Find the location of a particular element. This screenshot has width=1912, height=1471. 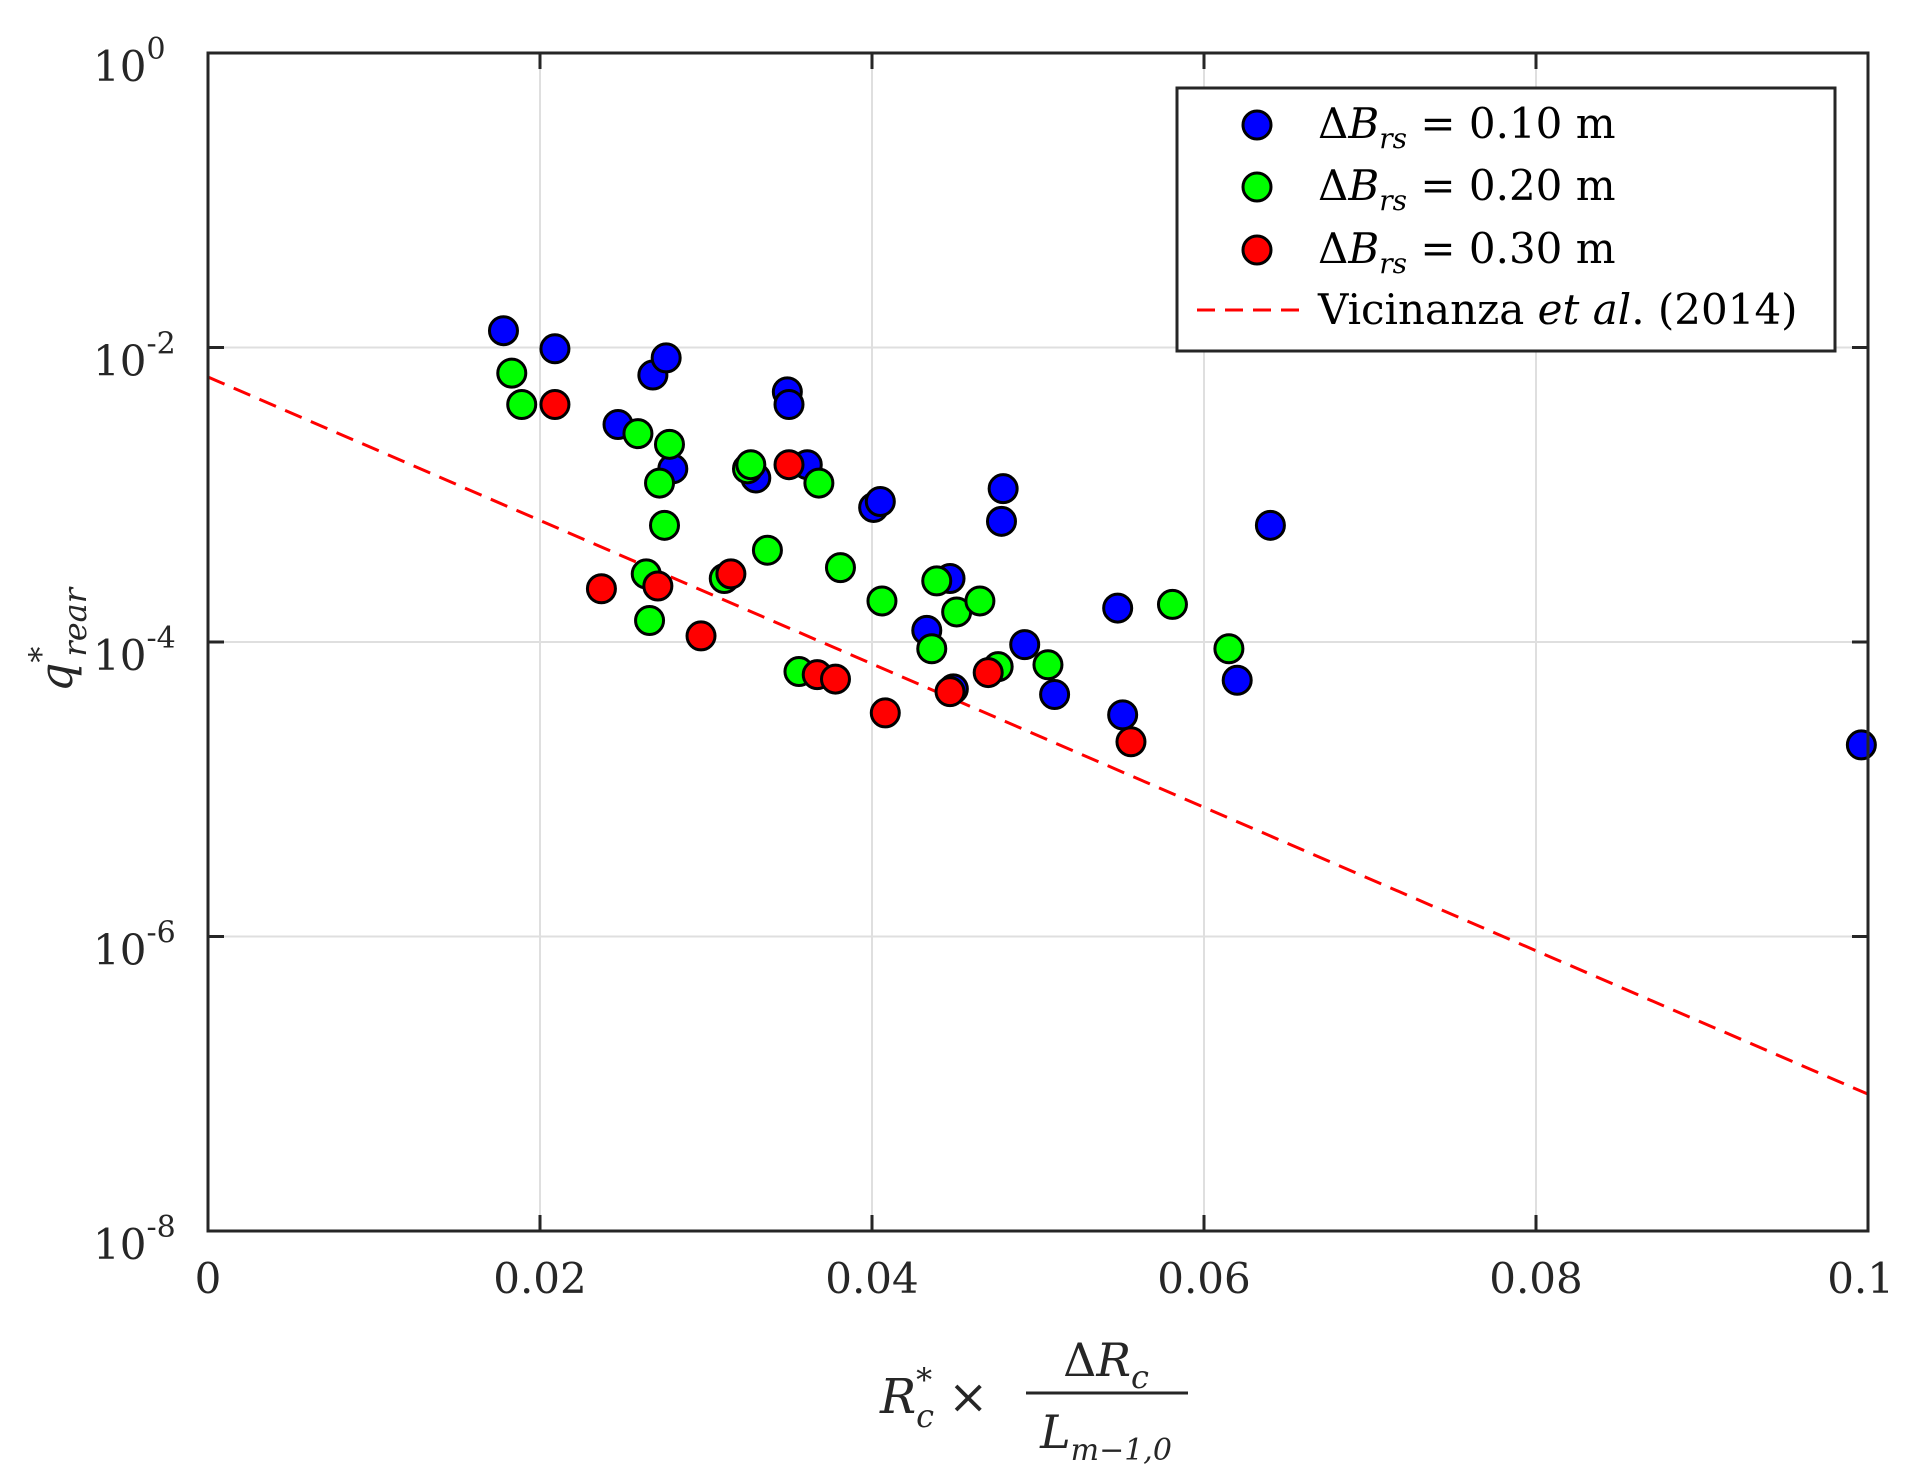

x-axis-title: R* c × ΔRc Lm−1,0 is located at coordinates (1033, 1400).